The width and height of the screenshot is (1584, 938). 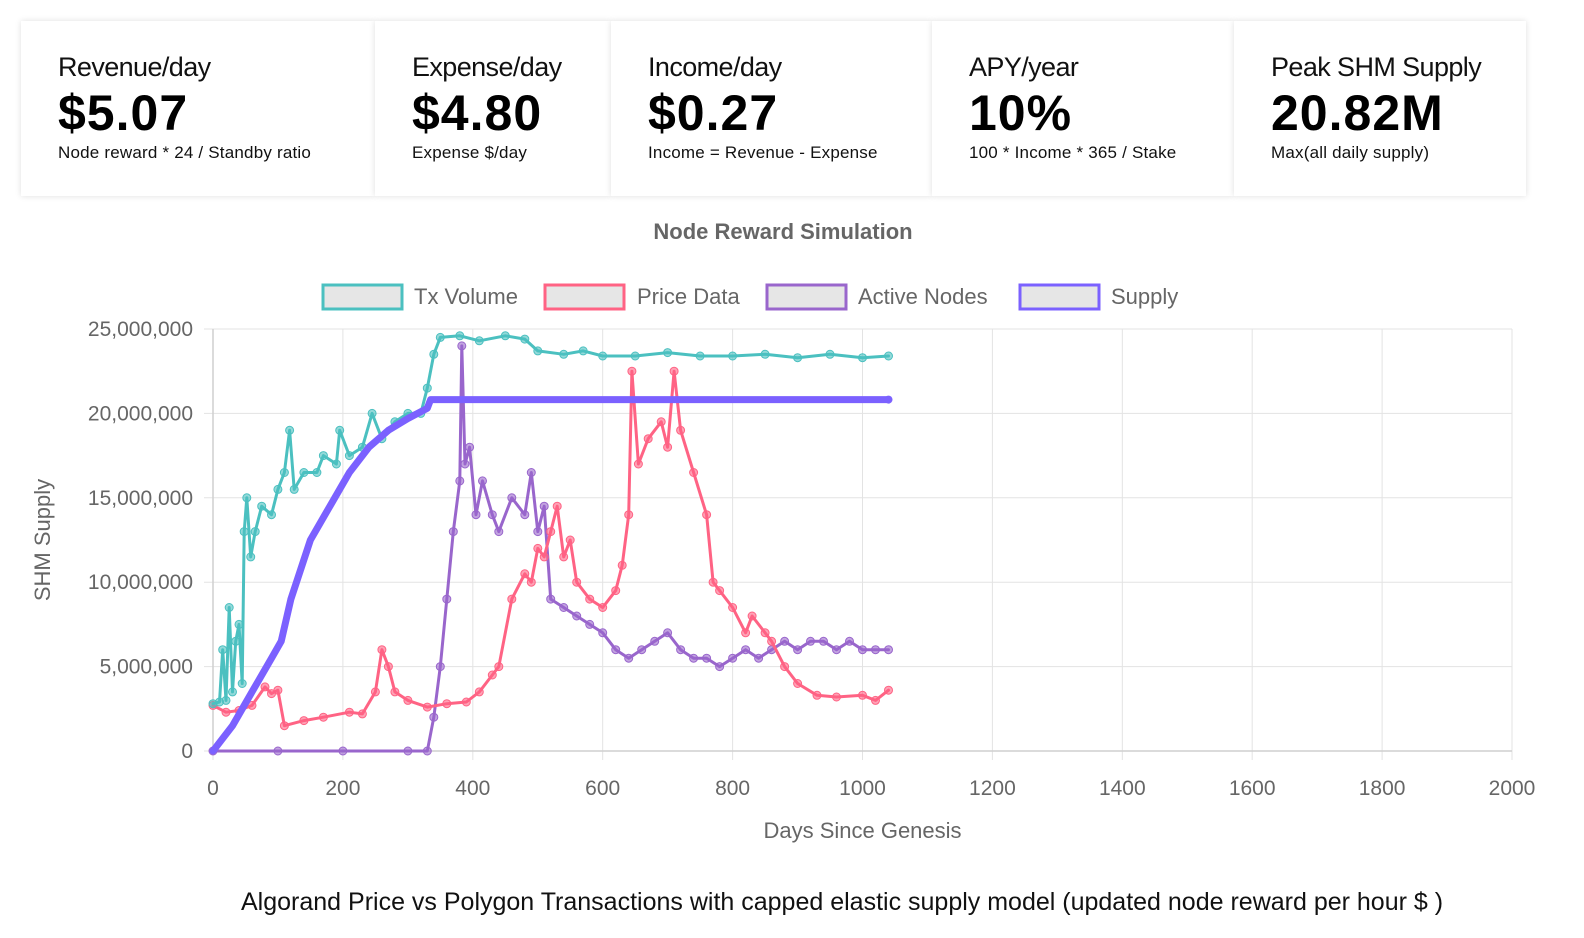 What do you see at coordinates (470, 152) in the screenshot?
I see `card-subtext: Expense $/day` at bounding box center [470, 152].